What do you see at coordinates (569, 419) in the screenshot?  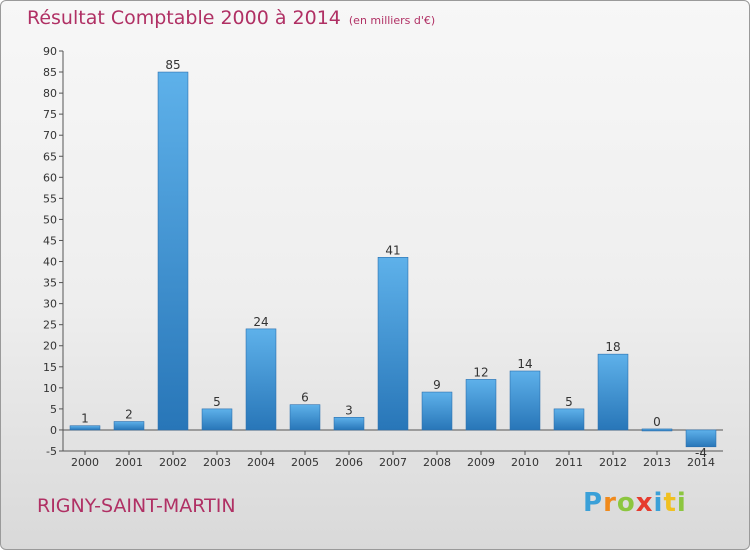 I see `bar-2011` at bounding box center [569, 419].